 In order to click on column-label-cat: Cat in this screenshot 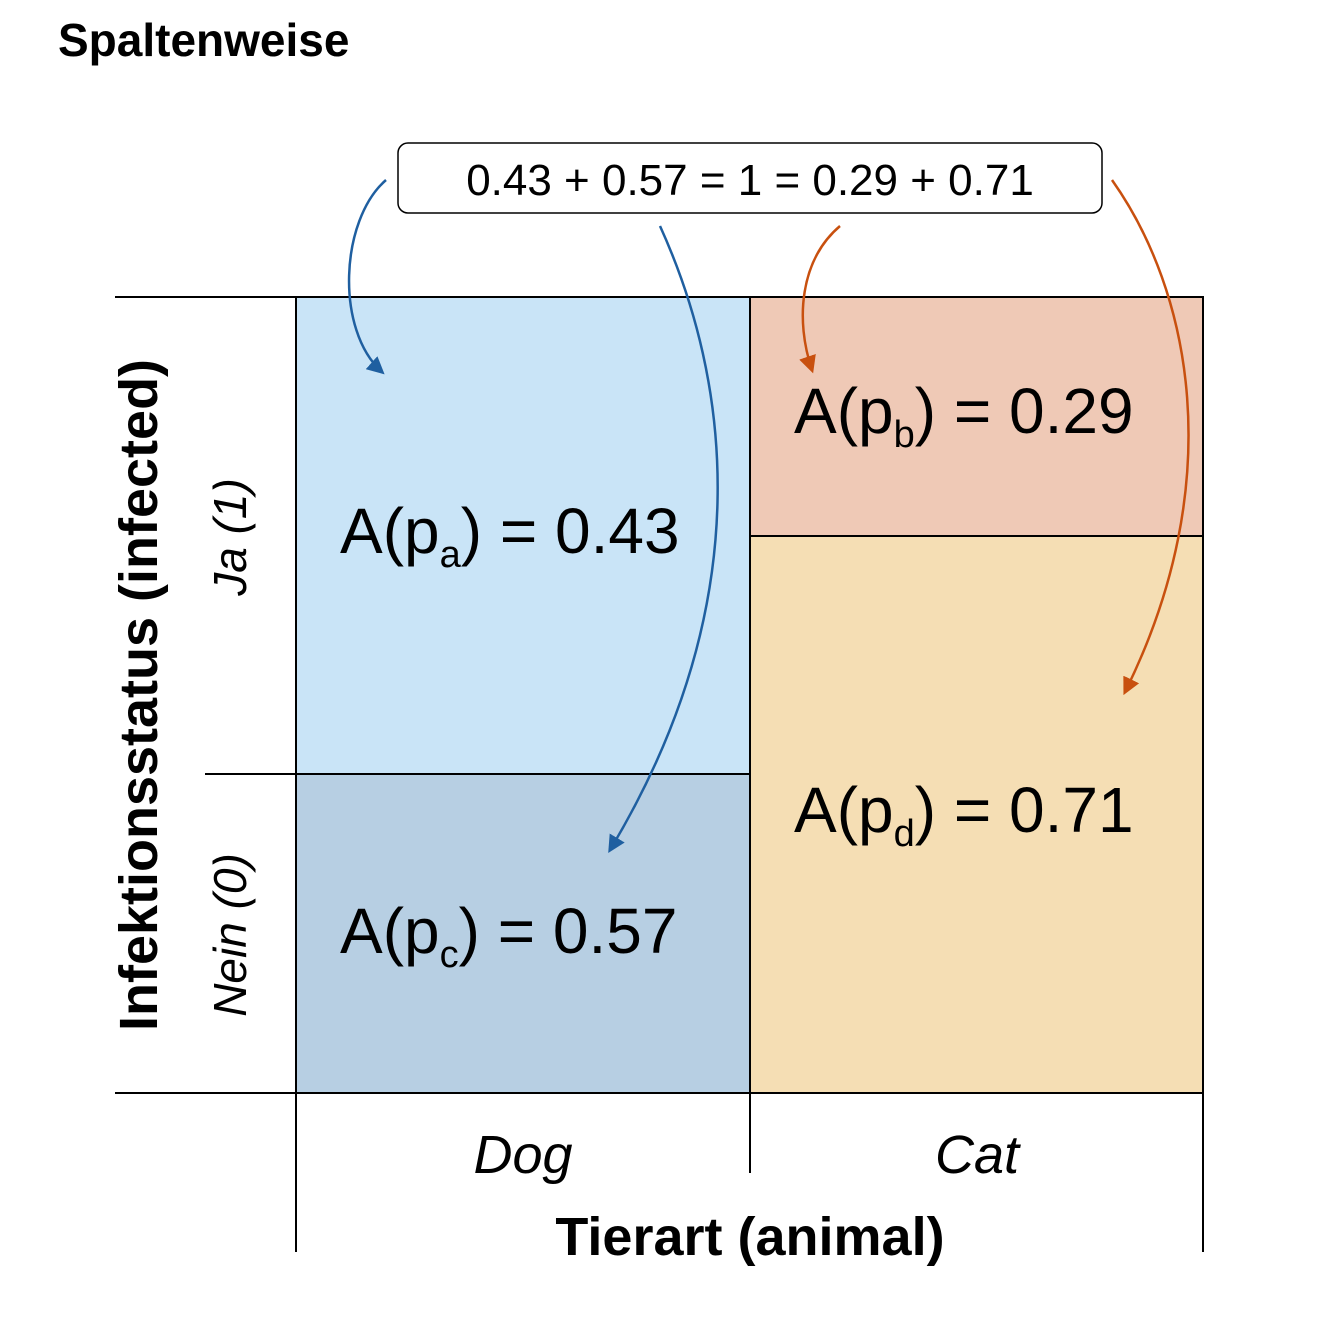, I will do `click(978, 1155)`.